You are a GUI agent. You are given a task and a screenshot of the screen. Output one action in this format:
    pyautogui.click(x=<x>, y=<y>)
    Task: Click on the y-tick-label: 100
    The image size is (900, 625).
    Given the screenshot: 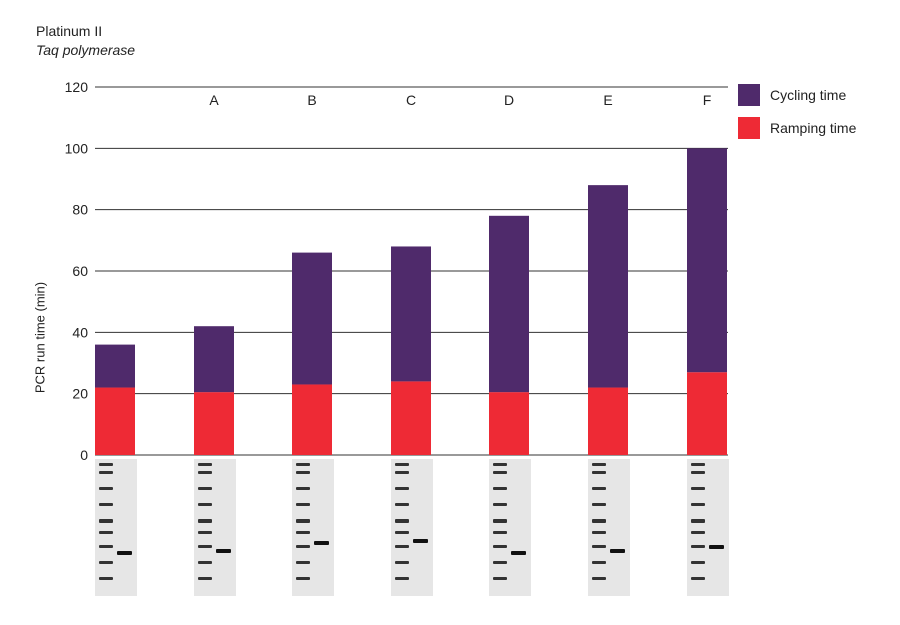 What is the action you would take?
    pyautogui.click(x=77, y=148)
    